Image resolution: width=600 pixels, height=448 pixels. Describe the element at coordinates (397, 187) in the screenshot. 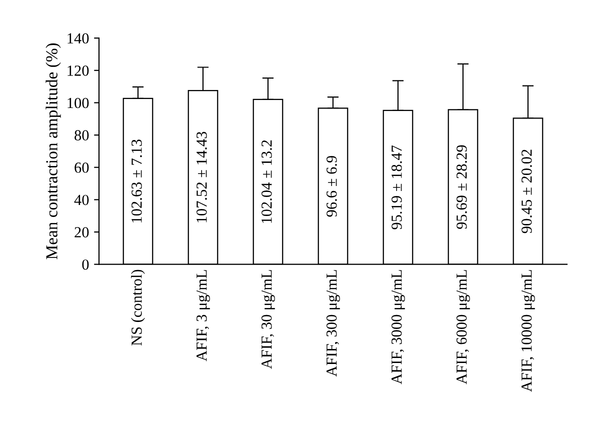

I see `data-label: 95.19 ± 18.47` at that location.